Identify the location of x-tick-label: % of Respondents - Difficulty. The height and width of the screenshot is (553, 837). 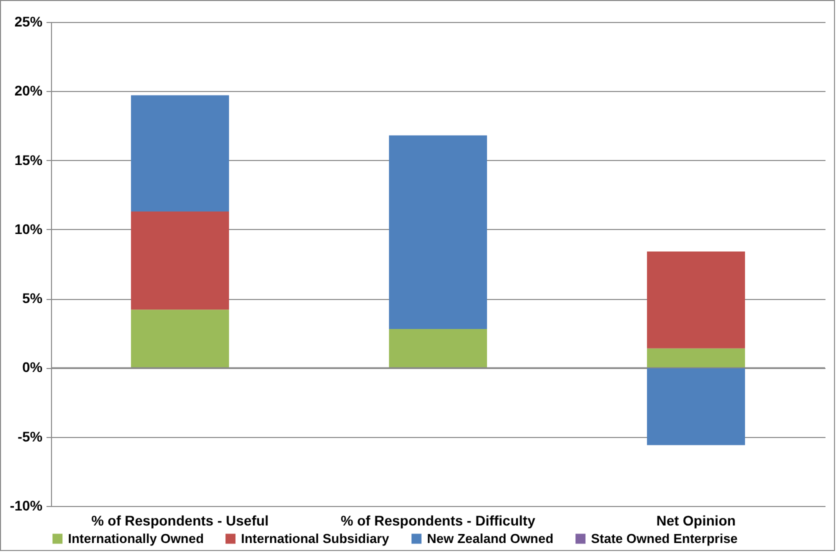
(438, 520).